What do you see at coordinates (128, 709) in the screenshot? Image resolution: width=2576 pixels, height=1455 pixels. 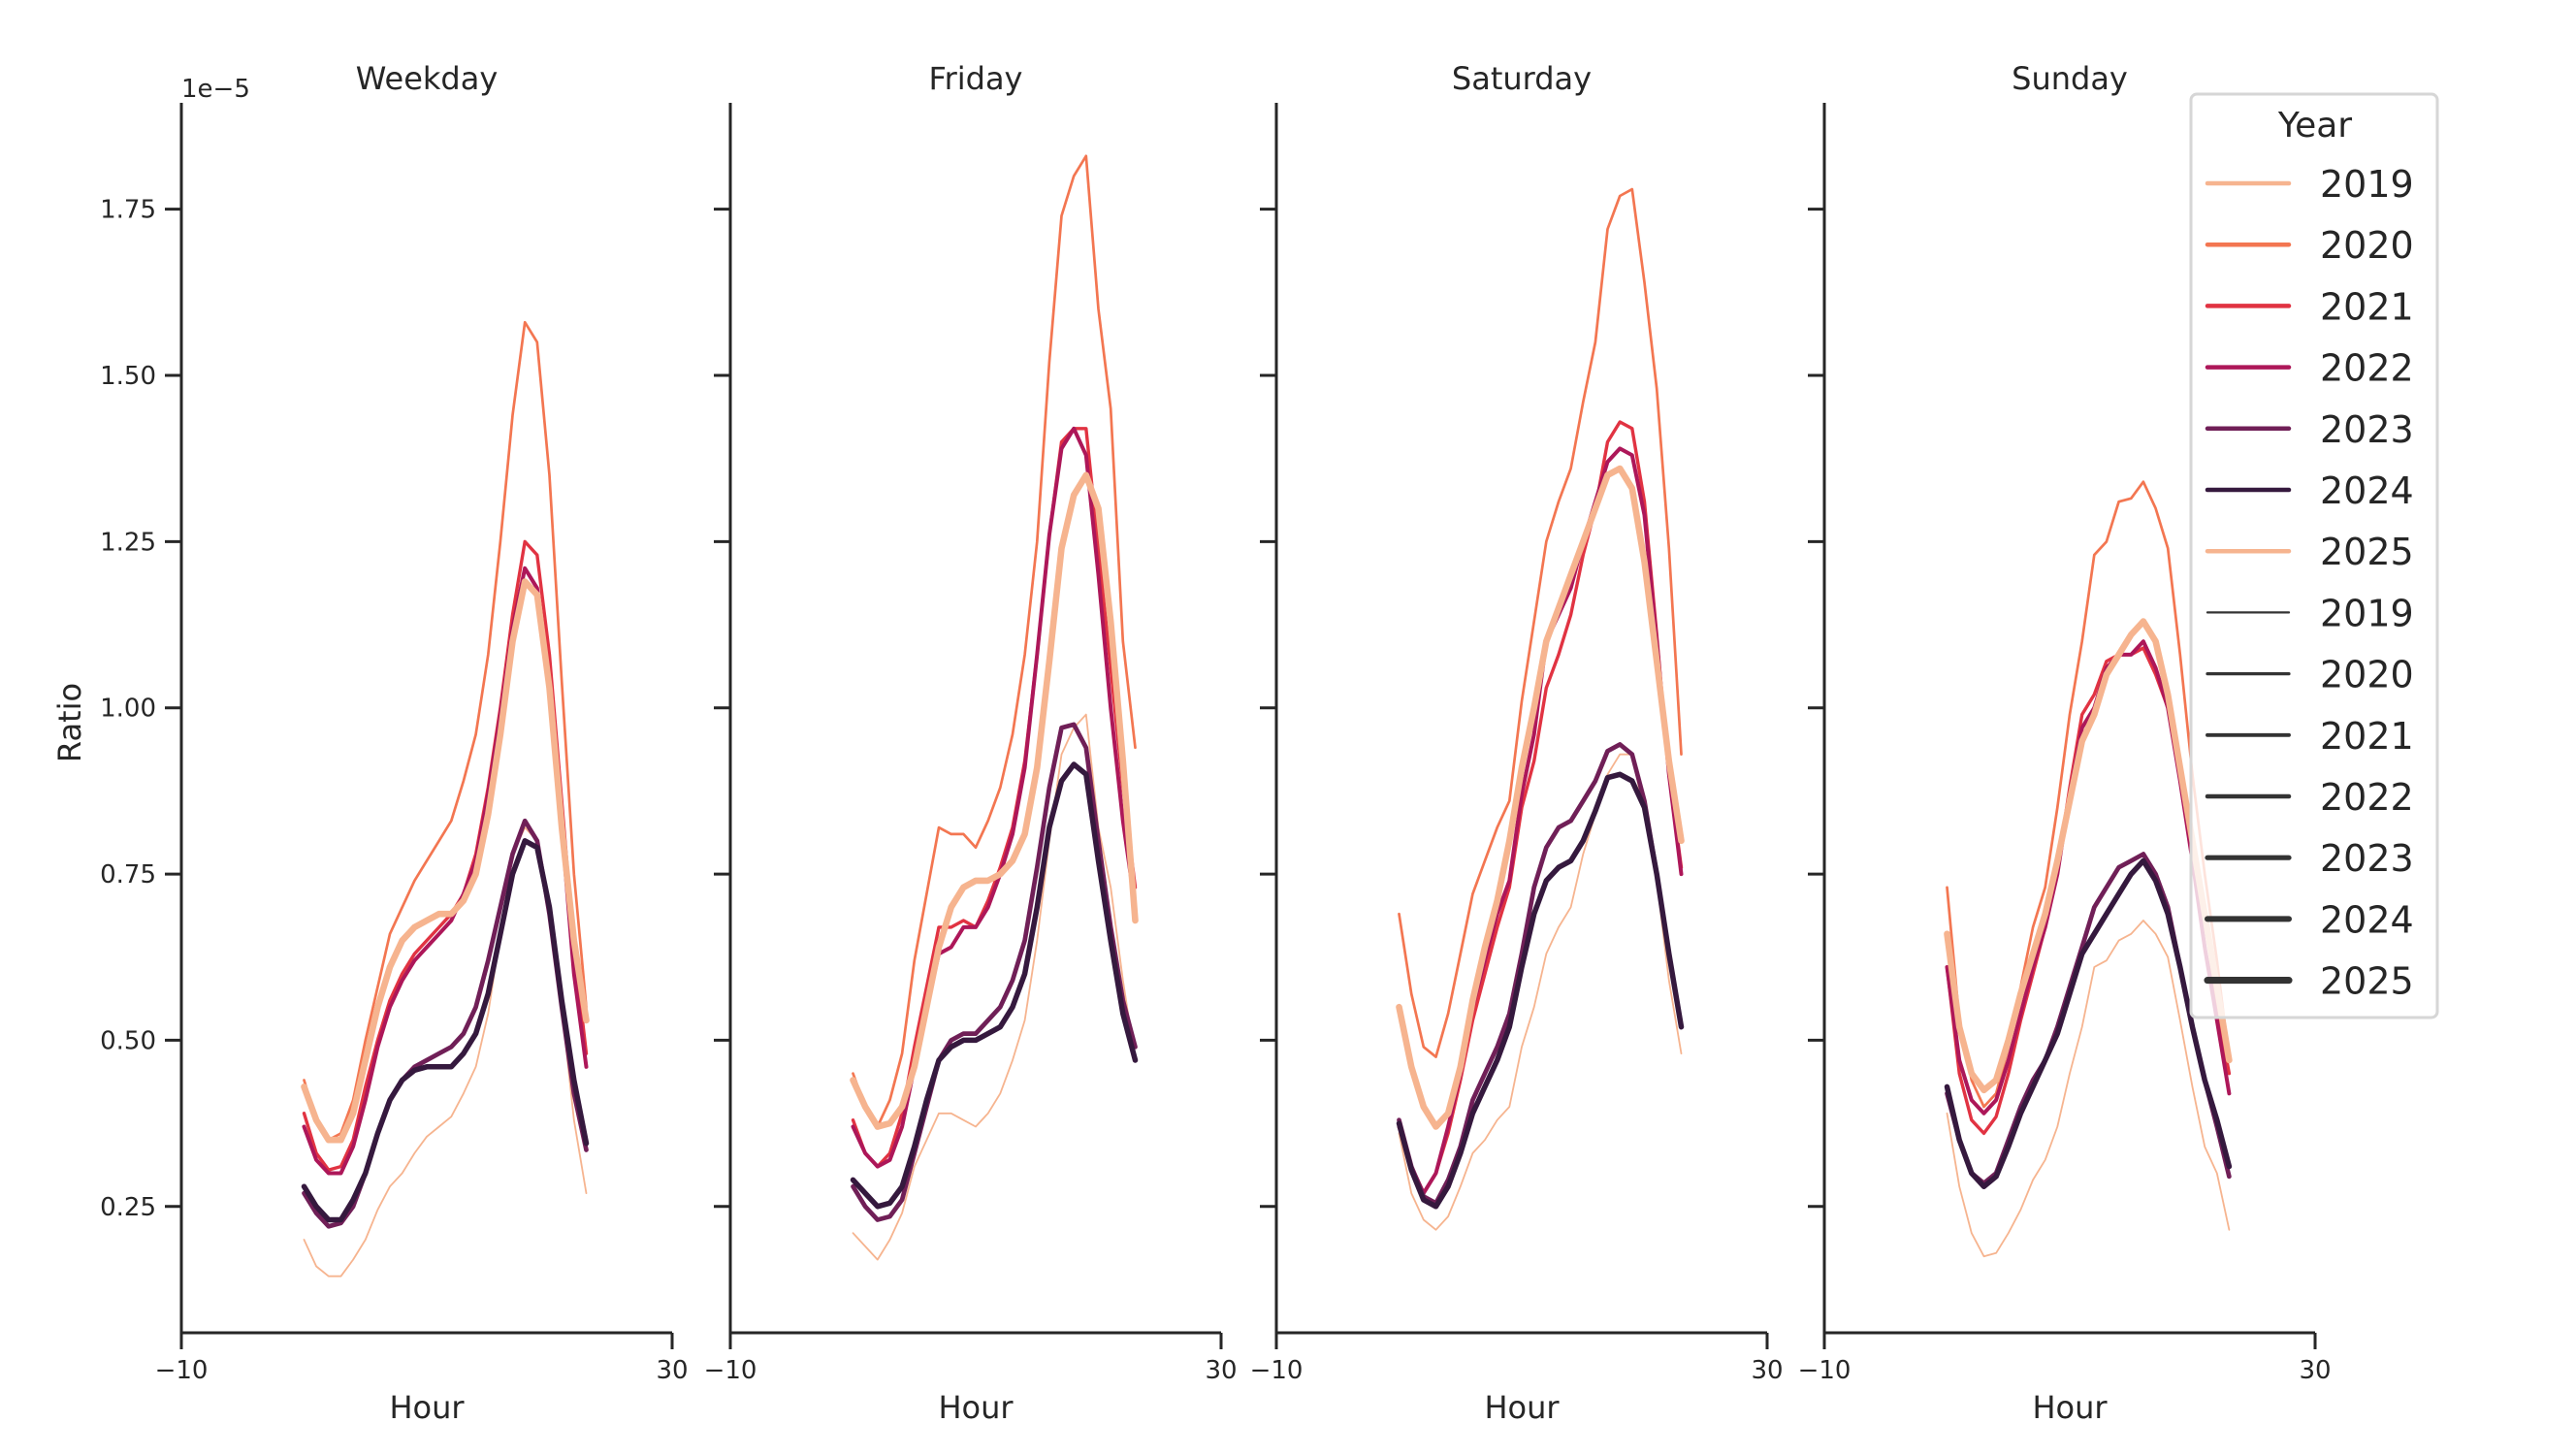 I see `y-tick-label: 1.00` at bounding box center [128, 709].